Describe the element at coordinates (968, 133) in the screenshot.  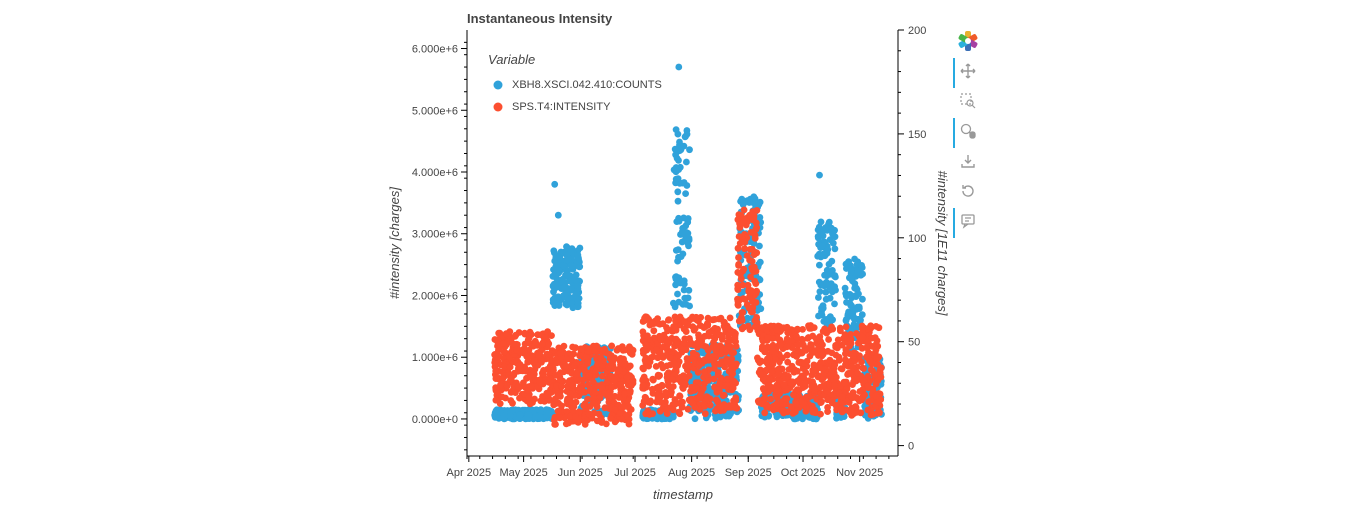
I see `wheel-zoom-tool-button` at that location.